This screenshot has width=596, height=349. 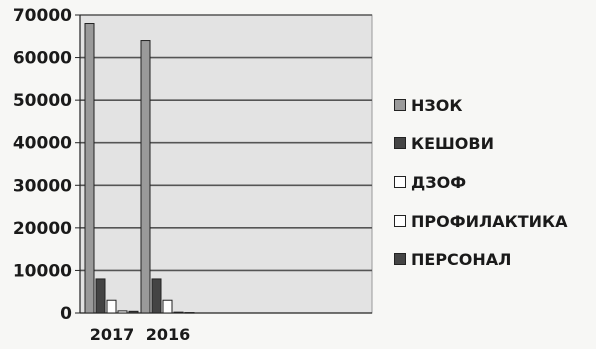 What do you see at coordinates (439, 182) in the screenshot?
I see `legend-label: ДЗОФ` at bounding box center [439, 182].